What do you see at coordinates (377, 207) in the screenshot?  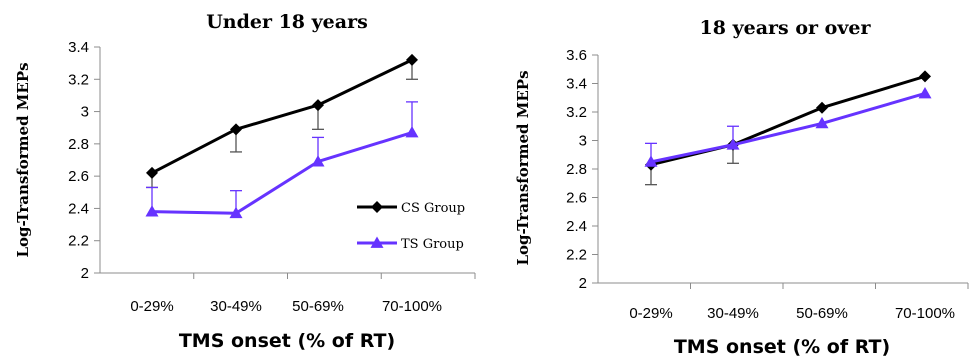 I see `legend-marker-diamond` at bounding box center [377, 207].